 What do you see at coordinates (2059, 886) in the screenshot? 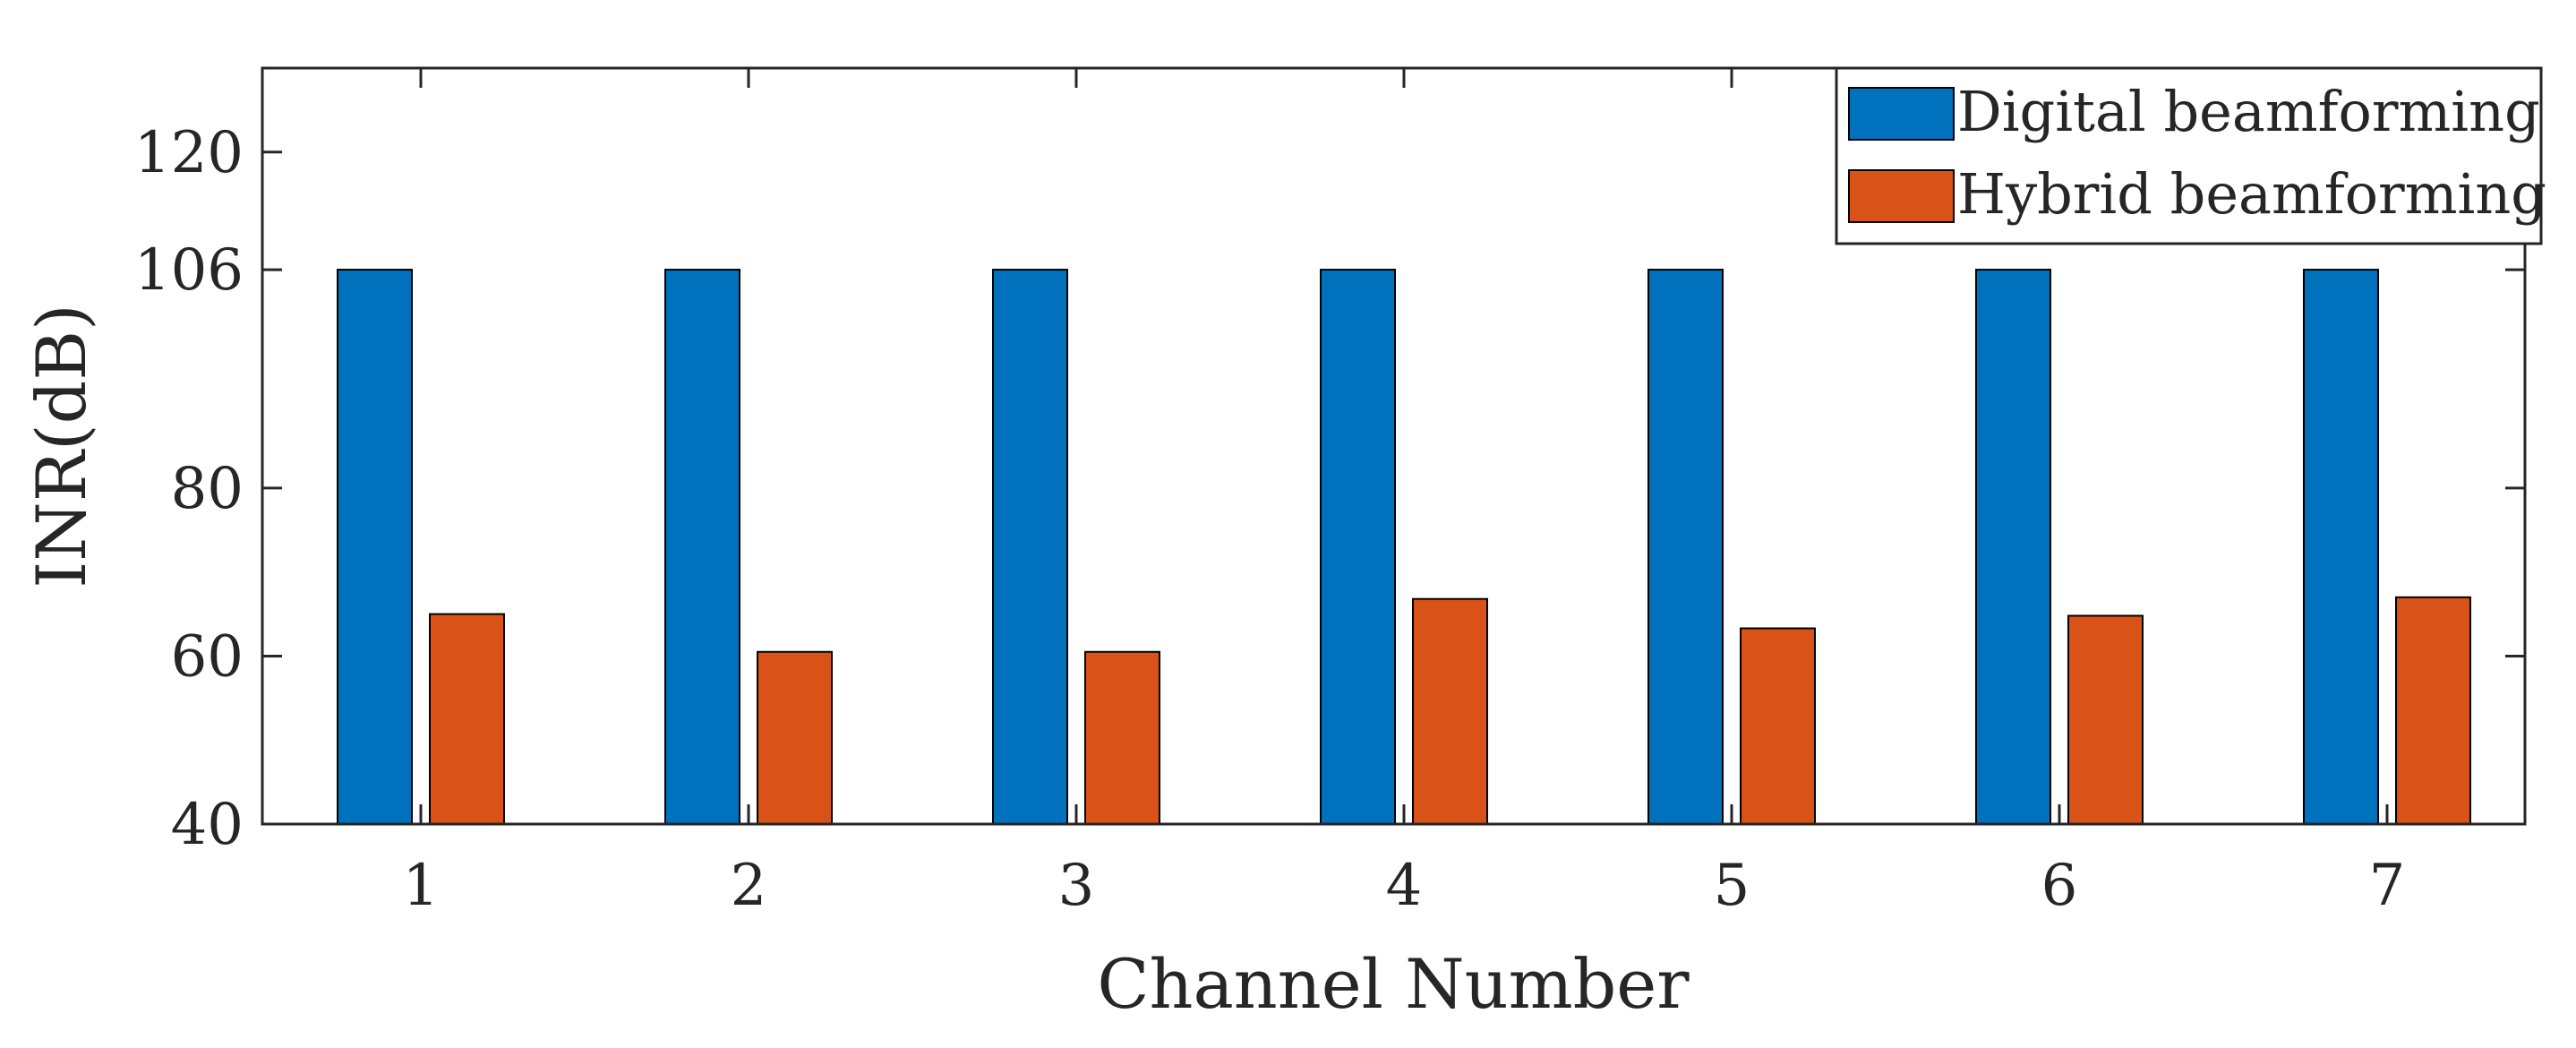
I see `x-tick-label: 6` at bounding box center [2059, 886].